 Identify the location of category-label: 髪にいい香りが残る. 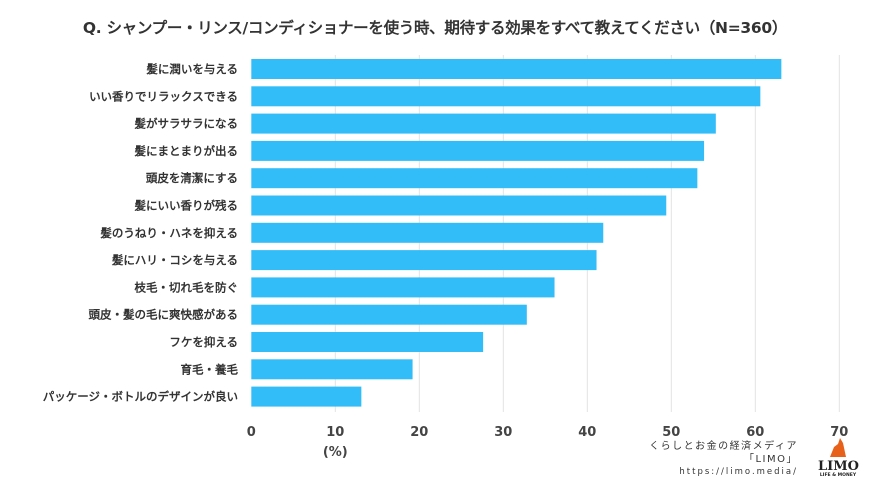
(186, 206).